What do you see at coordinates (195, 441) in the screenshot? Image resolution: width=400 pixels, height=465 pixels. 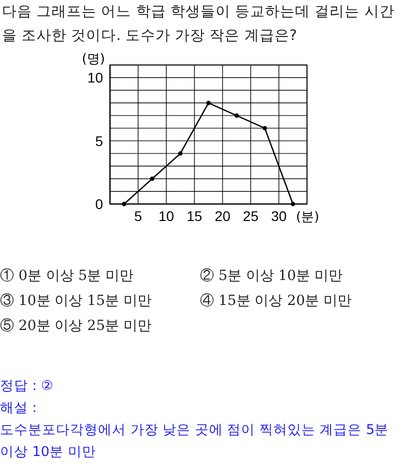 I see `text: 도수분포다각형에서 가장 낮은 곳에 점이 찍혀있는 계급은 5분 이상 10분 미만` at bounding box center [195, 441].